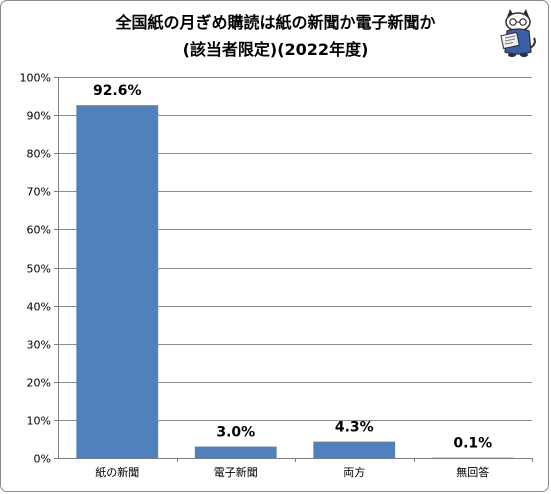 This screenshot has height=494, width=551. What do you see at coordinates (39, 383) in the screenshot?
I see `y-tick-label: 20%` at bounding box center [39, 383].